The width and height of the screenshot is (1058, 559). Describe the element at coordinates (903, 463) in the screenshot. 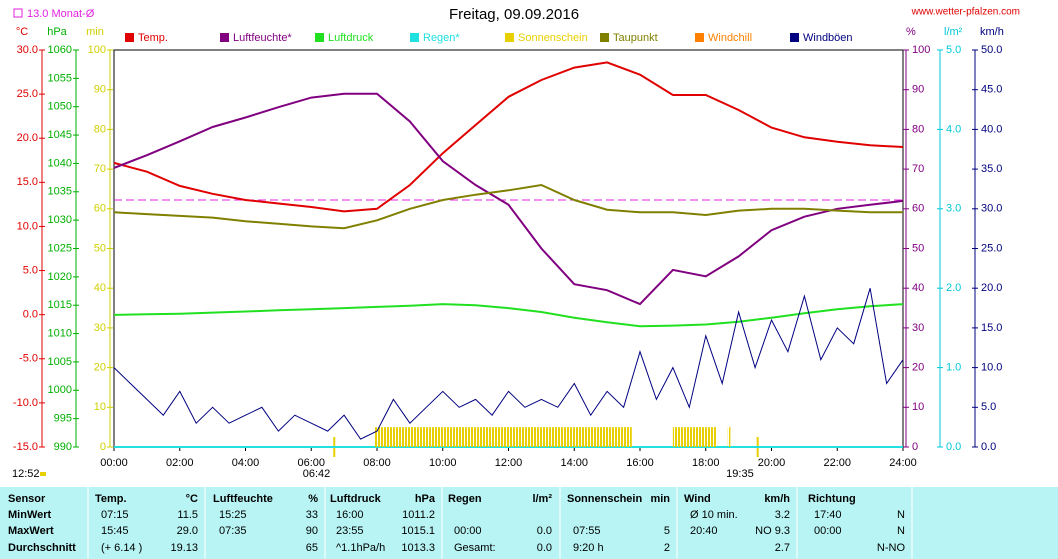

I see `x-tick-label: 24:00` at that location.